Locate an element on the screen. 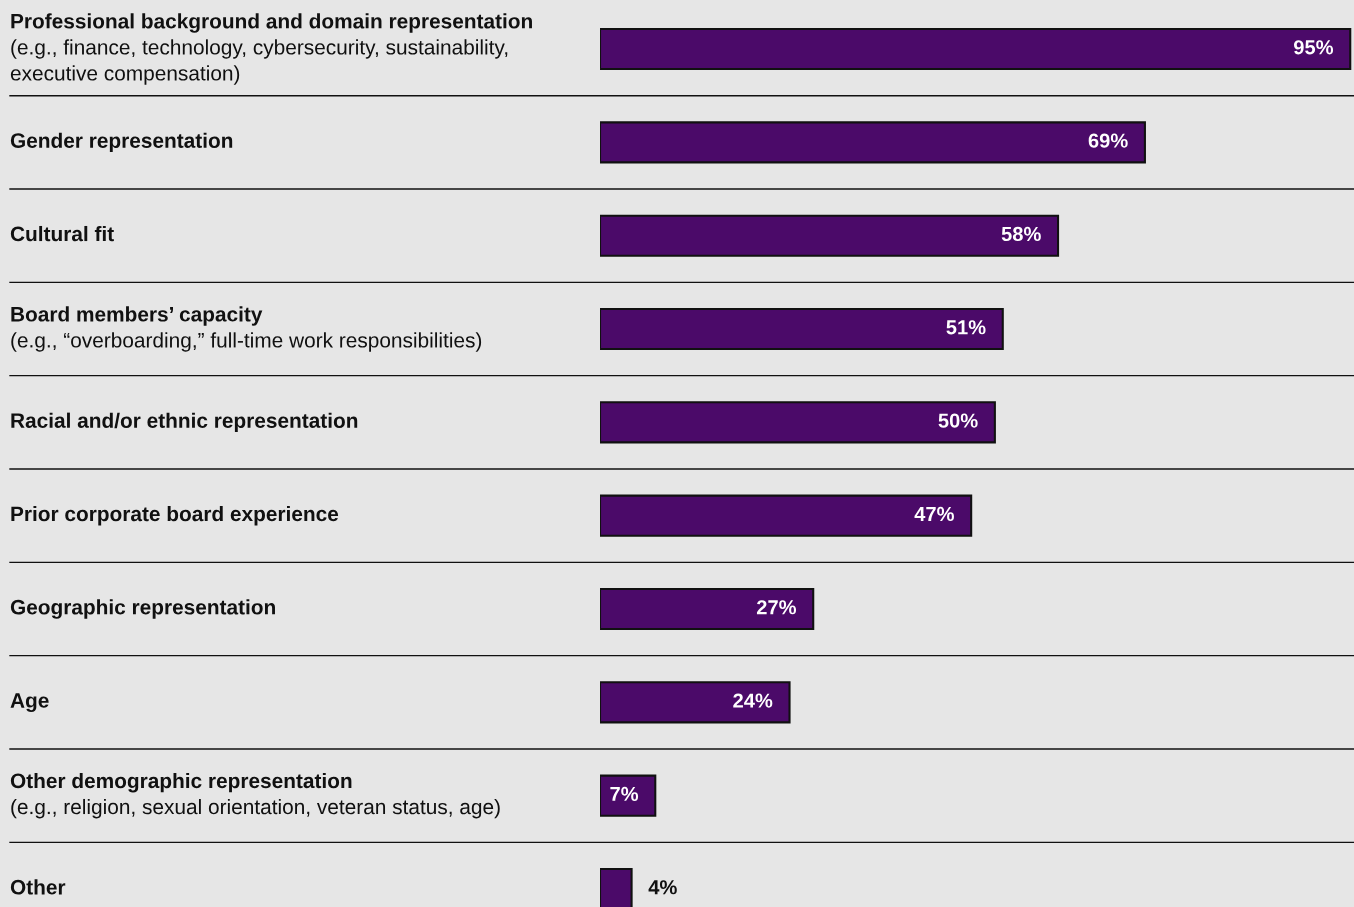 This screenshot has width=1354, height=907. data-label: 58% is located at coordinates (1021, 234).